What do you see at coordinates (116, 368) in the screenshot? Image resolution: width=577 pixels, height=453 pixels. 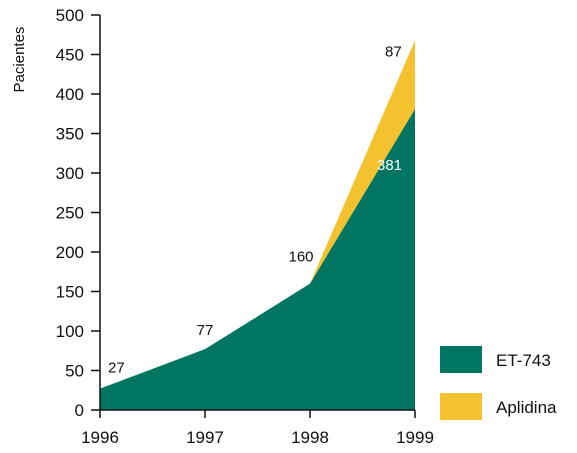 I see `data-label-et743: 27` at bounding box center [116, 368].